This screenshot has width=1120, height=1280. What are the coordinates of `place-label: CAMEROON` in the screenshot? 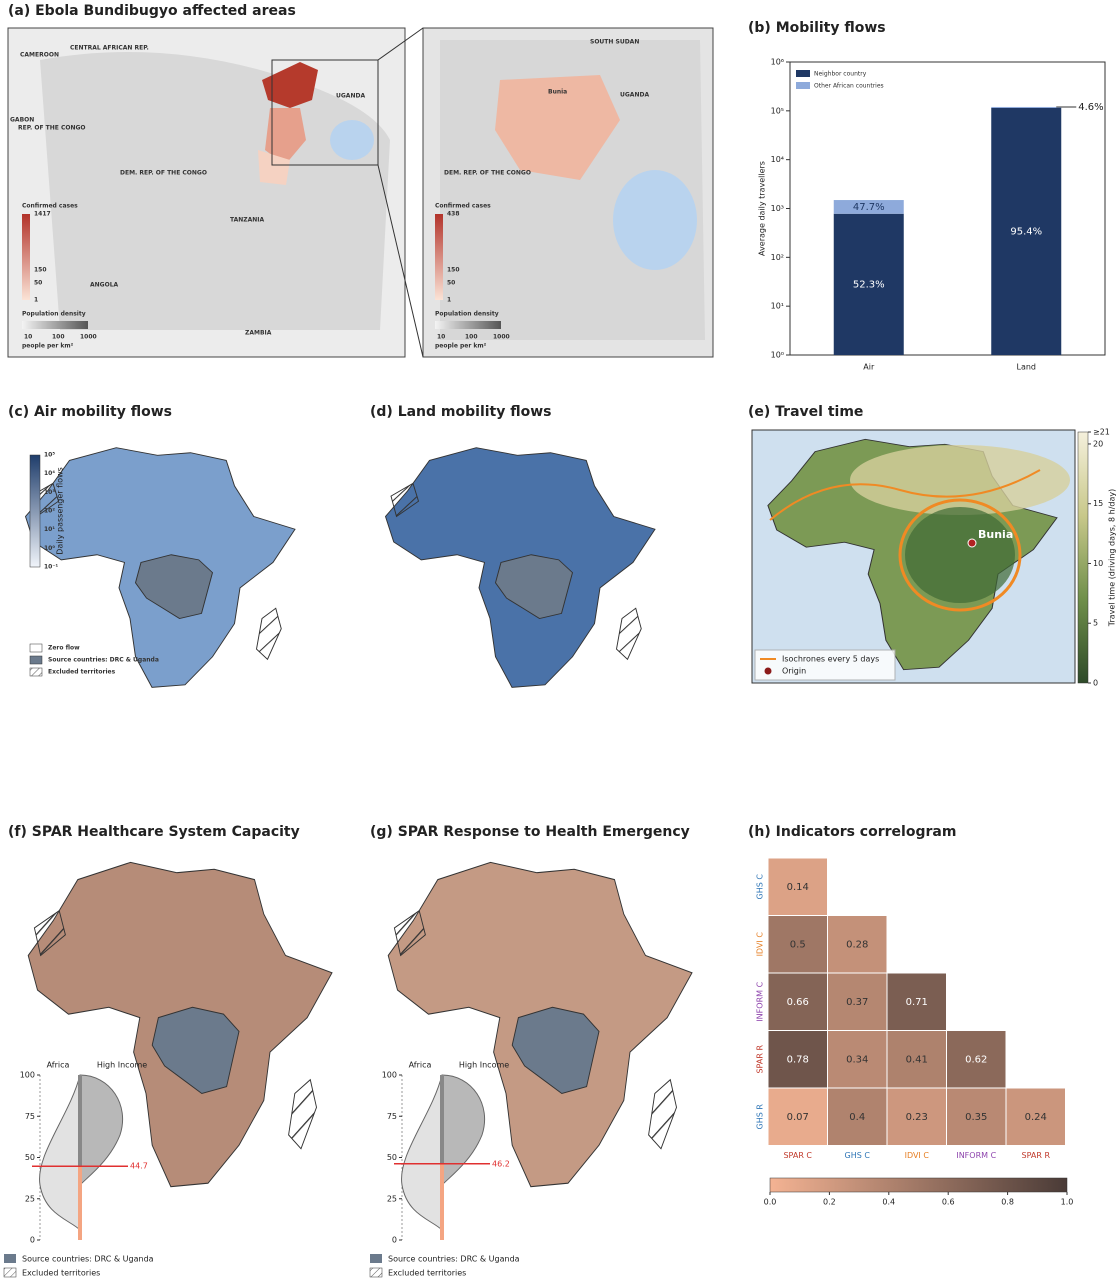 It's located at (39, 55).